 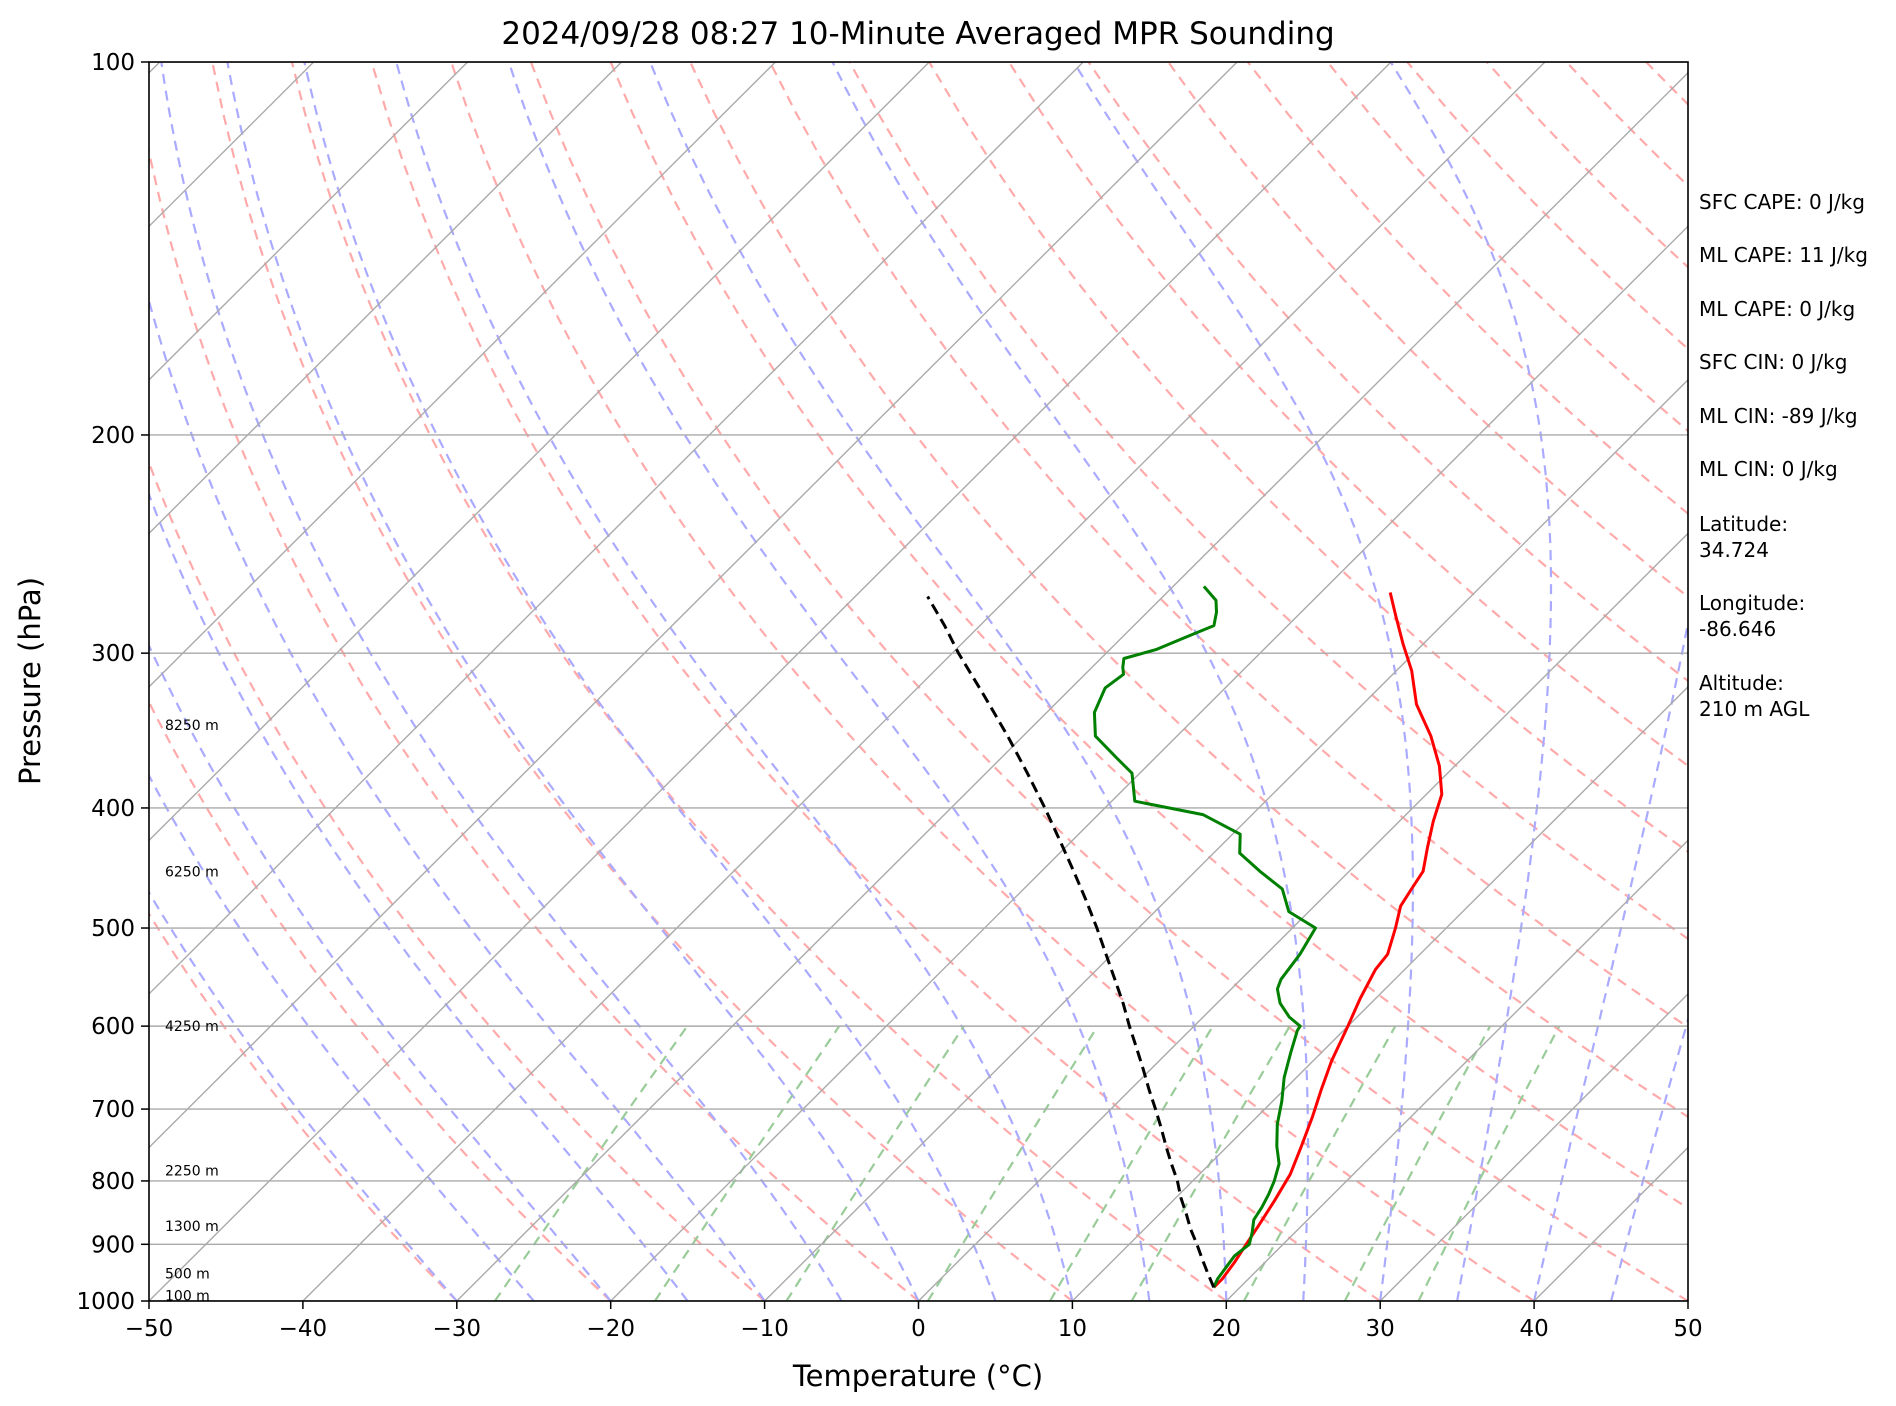 What do you see at coordinates (192, 1227) in the screenshot?
I see `height-label: 1300 m` at bounding box center [192, 1227].